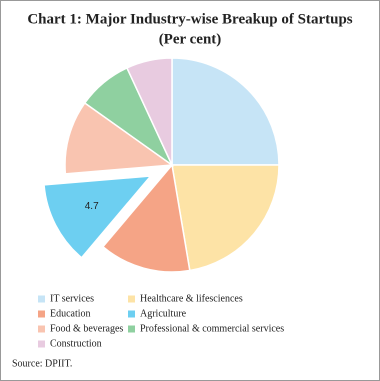  Describe the element at coordinates (163, 313) in the screenshot. I see `legend-label: Agriculture` at that location.